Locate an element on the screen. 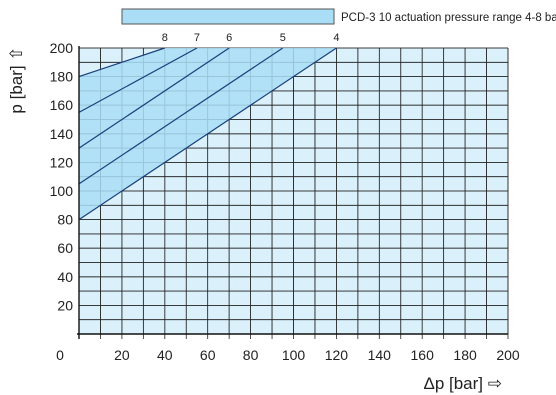 Image resolution: width=556 pixels, height=395 pixels. x-tick-label: 60 is located at coordinates (208, 355).